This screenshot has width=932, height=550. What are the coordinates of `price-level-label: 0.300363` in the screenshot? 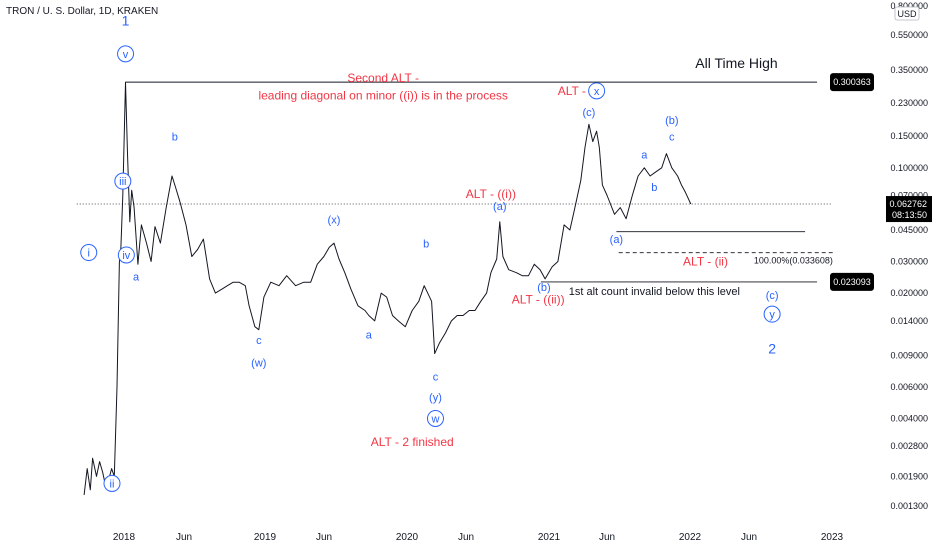 It's located at (852, 82).